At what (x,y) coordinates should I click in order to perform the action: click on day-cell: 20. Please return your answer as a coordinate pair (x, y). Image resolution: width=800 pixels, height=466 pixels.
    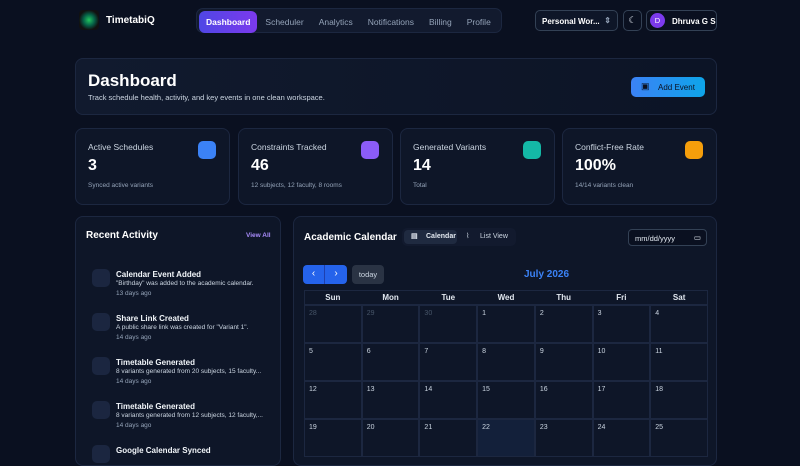
    Looking at the image, I should click on (390, 438).